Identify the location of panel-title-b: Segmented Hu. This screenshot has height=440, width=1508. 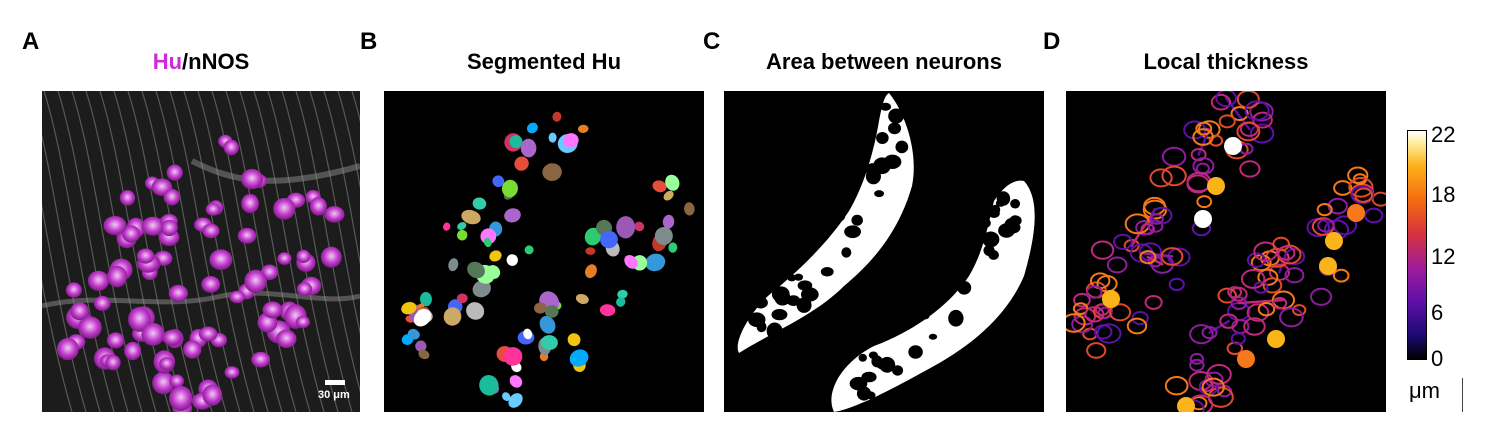
(544, 61).